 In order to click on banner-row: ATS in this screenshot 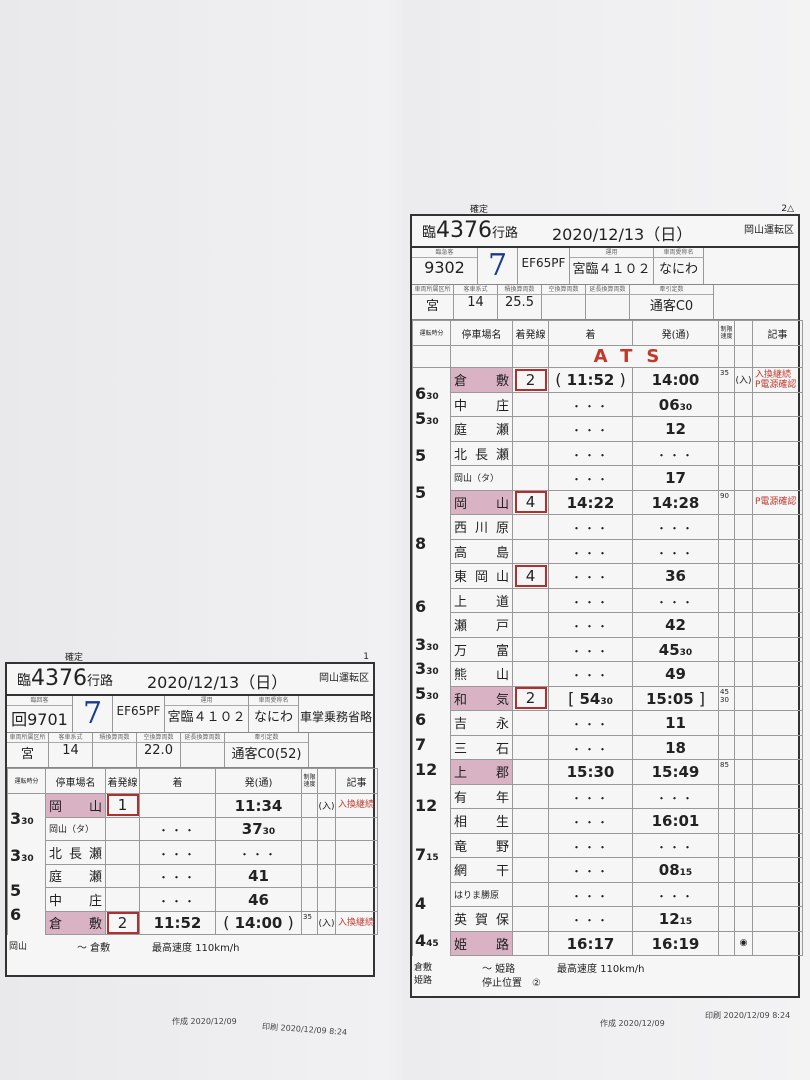, I will do `click(607, 356)`.